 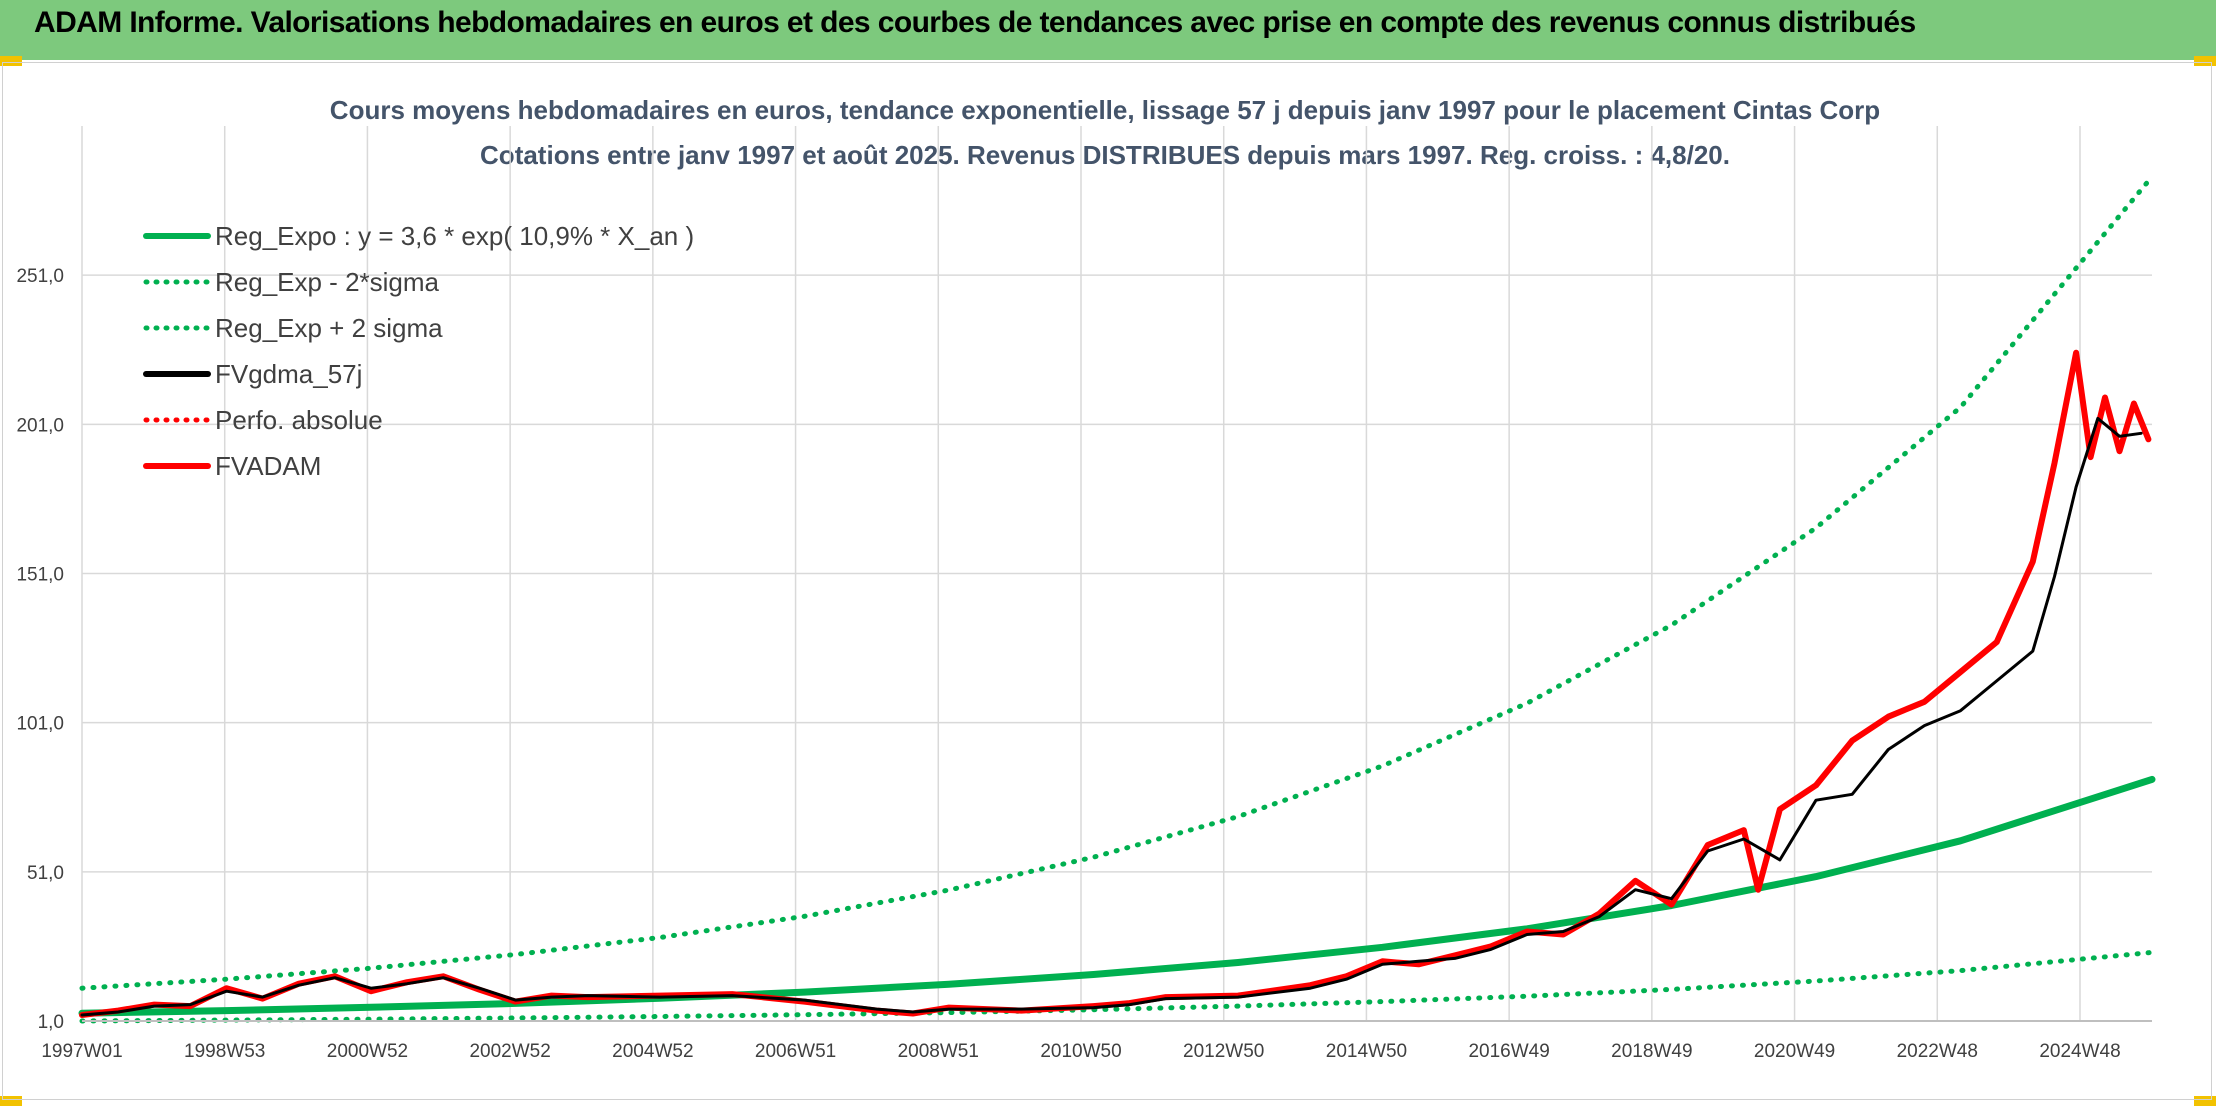 What do you see at coordinates (2079, 1051) in the screenshot?
I see `x-tick-label: 2024W48` at bounding box center [2079, 1051].